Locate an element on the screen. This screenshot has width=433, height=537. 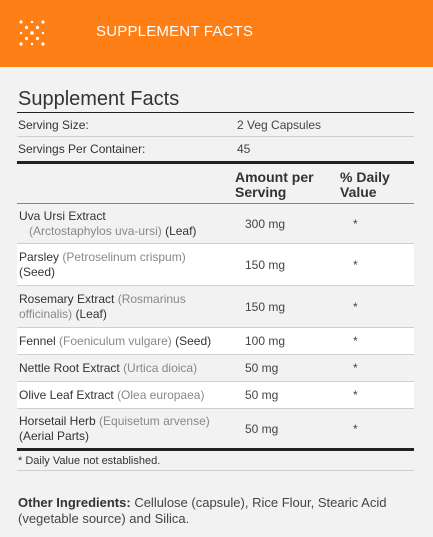
column-header-row: Amount per Serving % Daily Value is located at coordinates (215, 184).